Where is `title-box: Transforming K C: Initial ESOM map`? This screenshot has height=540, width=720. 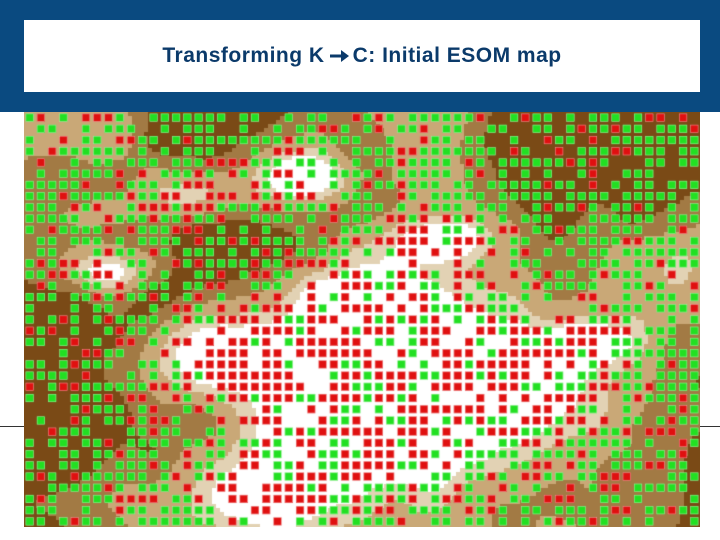 title-box: Transforming K C: Initial ESOM map is located at coordinates (362, 56).